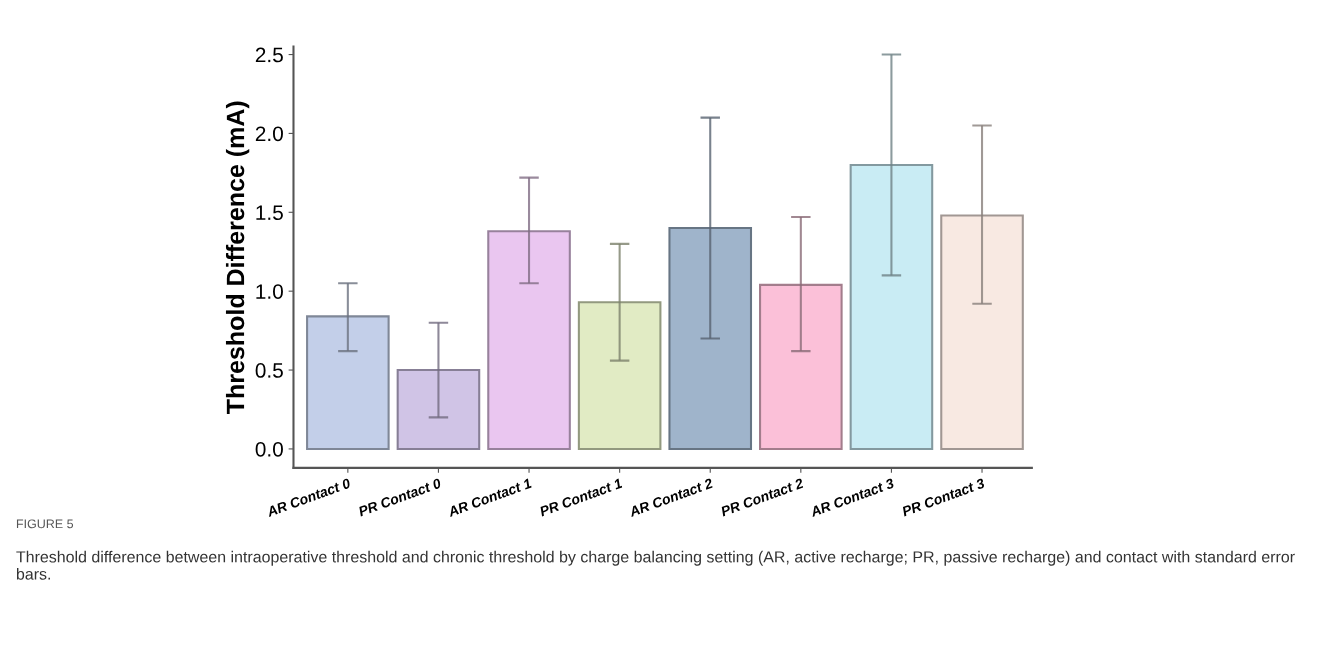 Image resolution: width=1328 pixels, height=648 pixels. I want to click on y-tick-label: 2.5, so click(269, 55).